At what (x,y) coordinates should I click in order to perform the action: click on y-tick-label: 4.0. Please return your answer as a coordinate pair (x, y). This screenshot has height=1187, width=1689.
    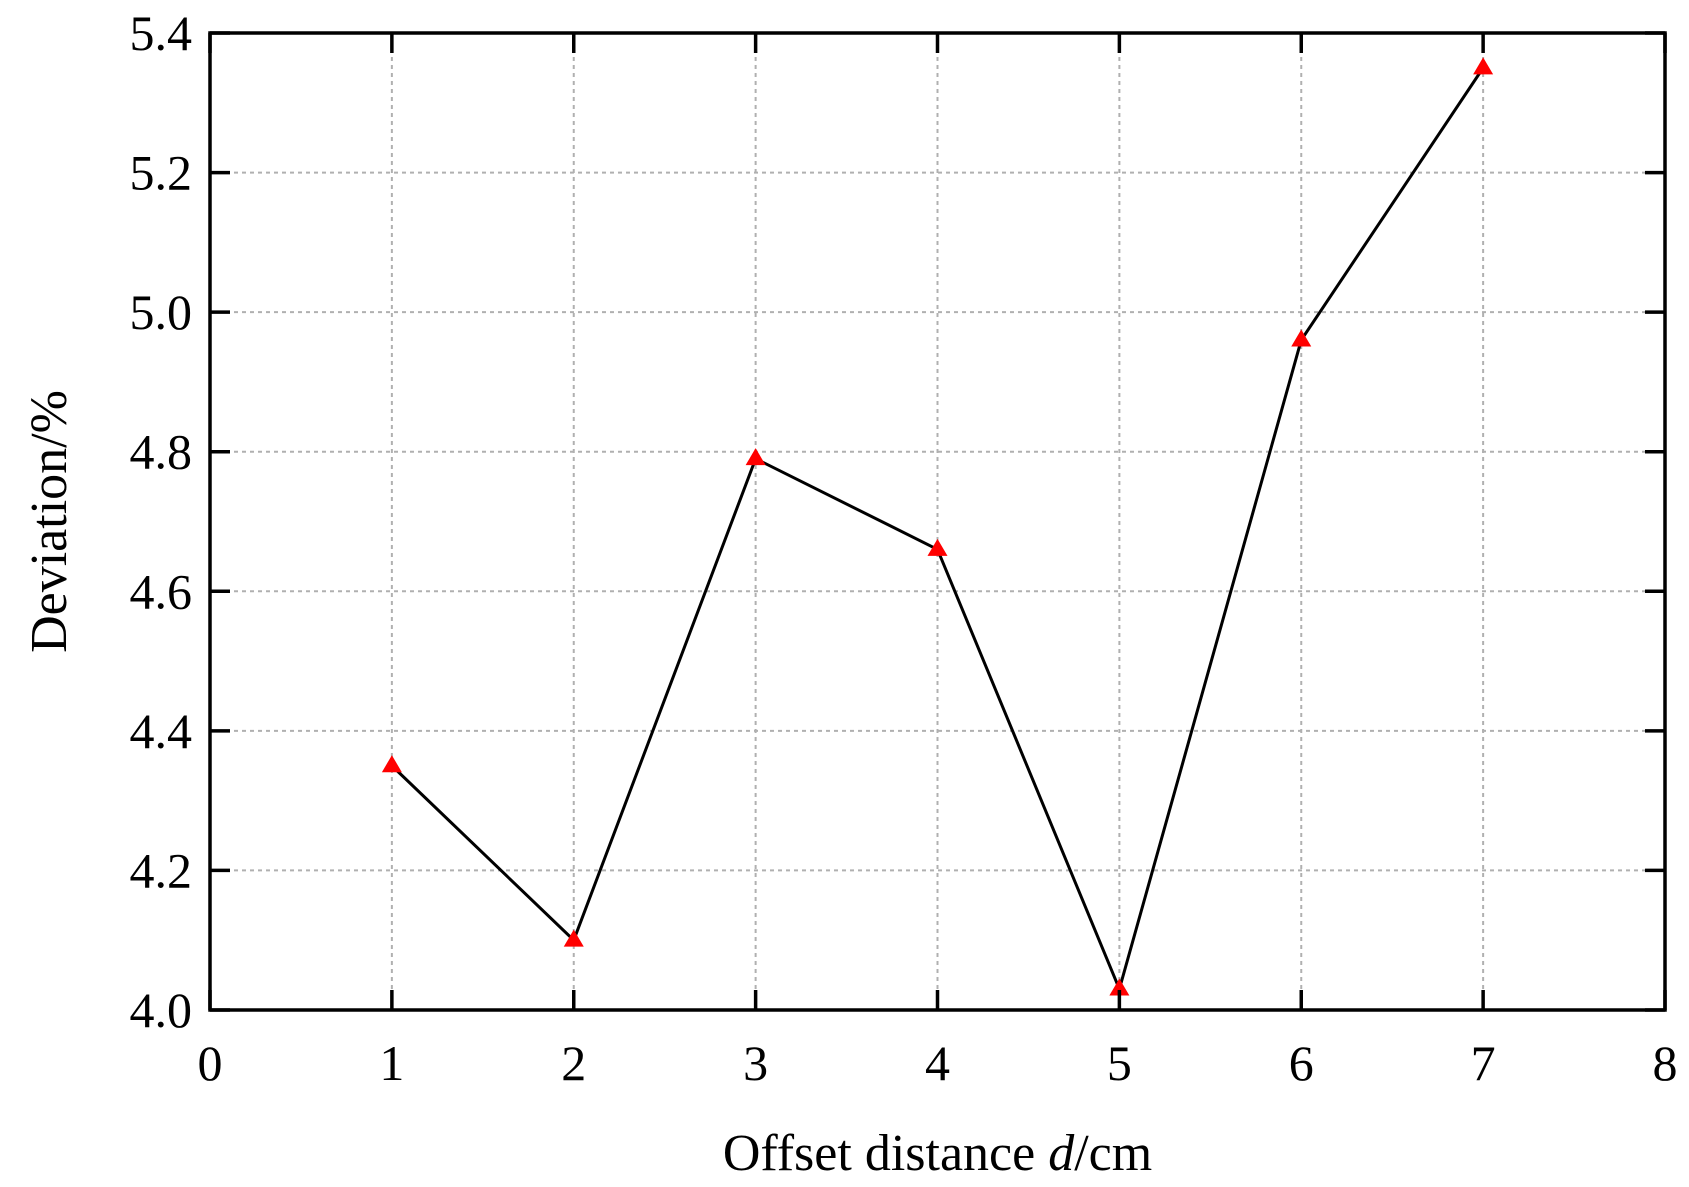
    Looking at the image, I should click on (161, 1010).